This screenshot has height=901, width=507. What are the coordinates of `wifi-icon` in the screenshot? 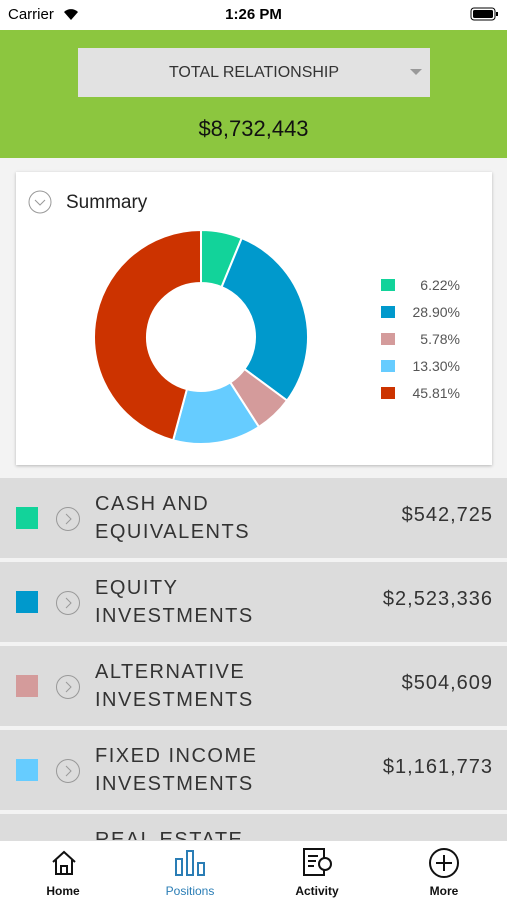 It's located at (71, 14).